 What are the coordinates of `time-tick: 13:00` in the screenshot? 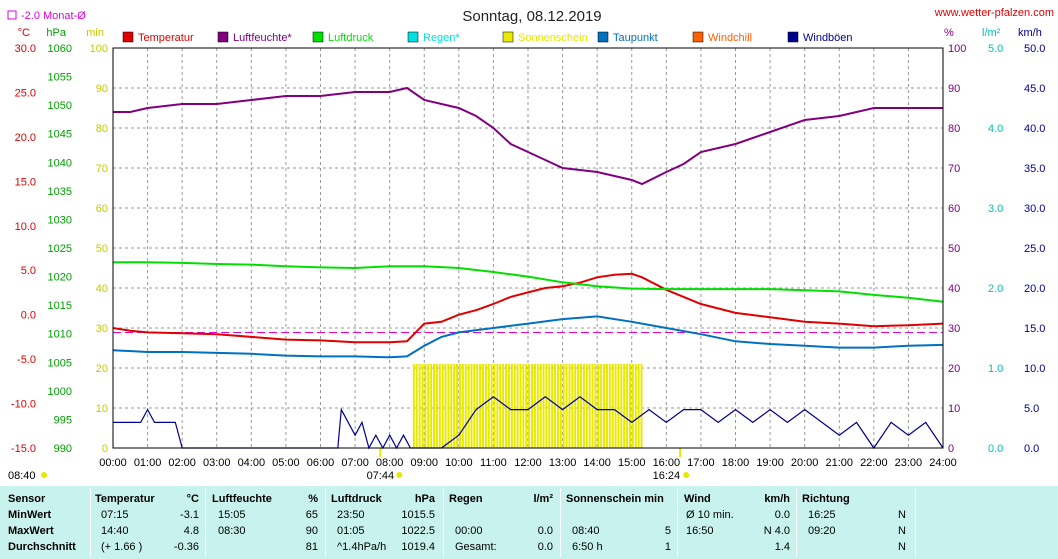 It's located at (563, 463).